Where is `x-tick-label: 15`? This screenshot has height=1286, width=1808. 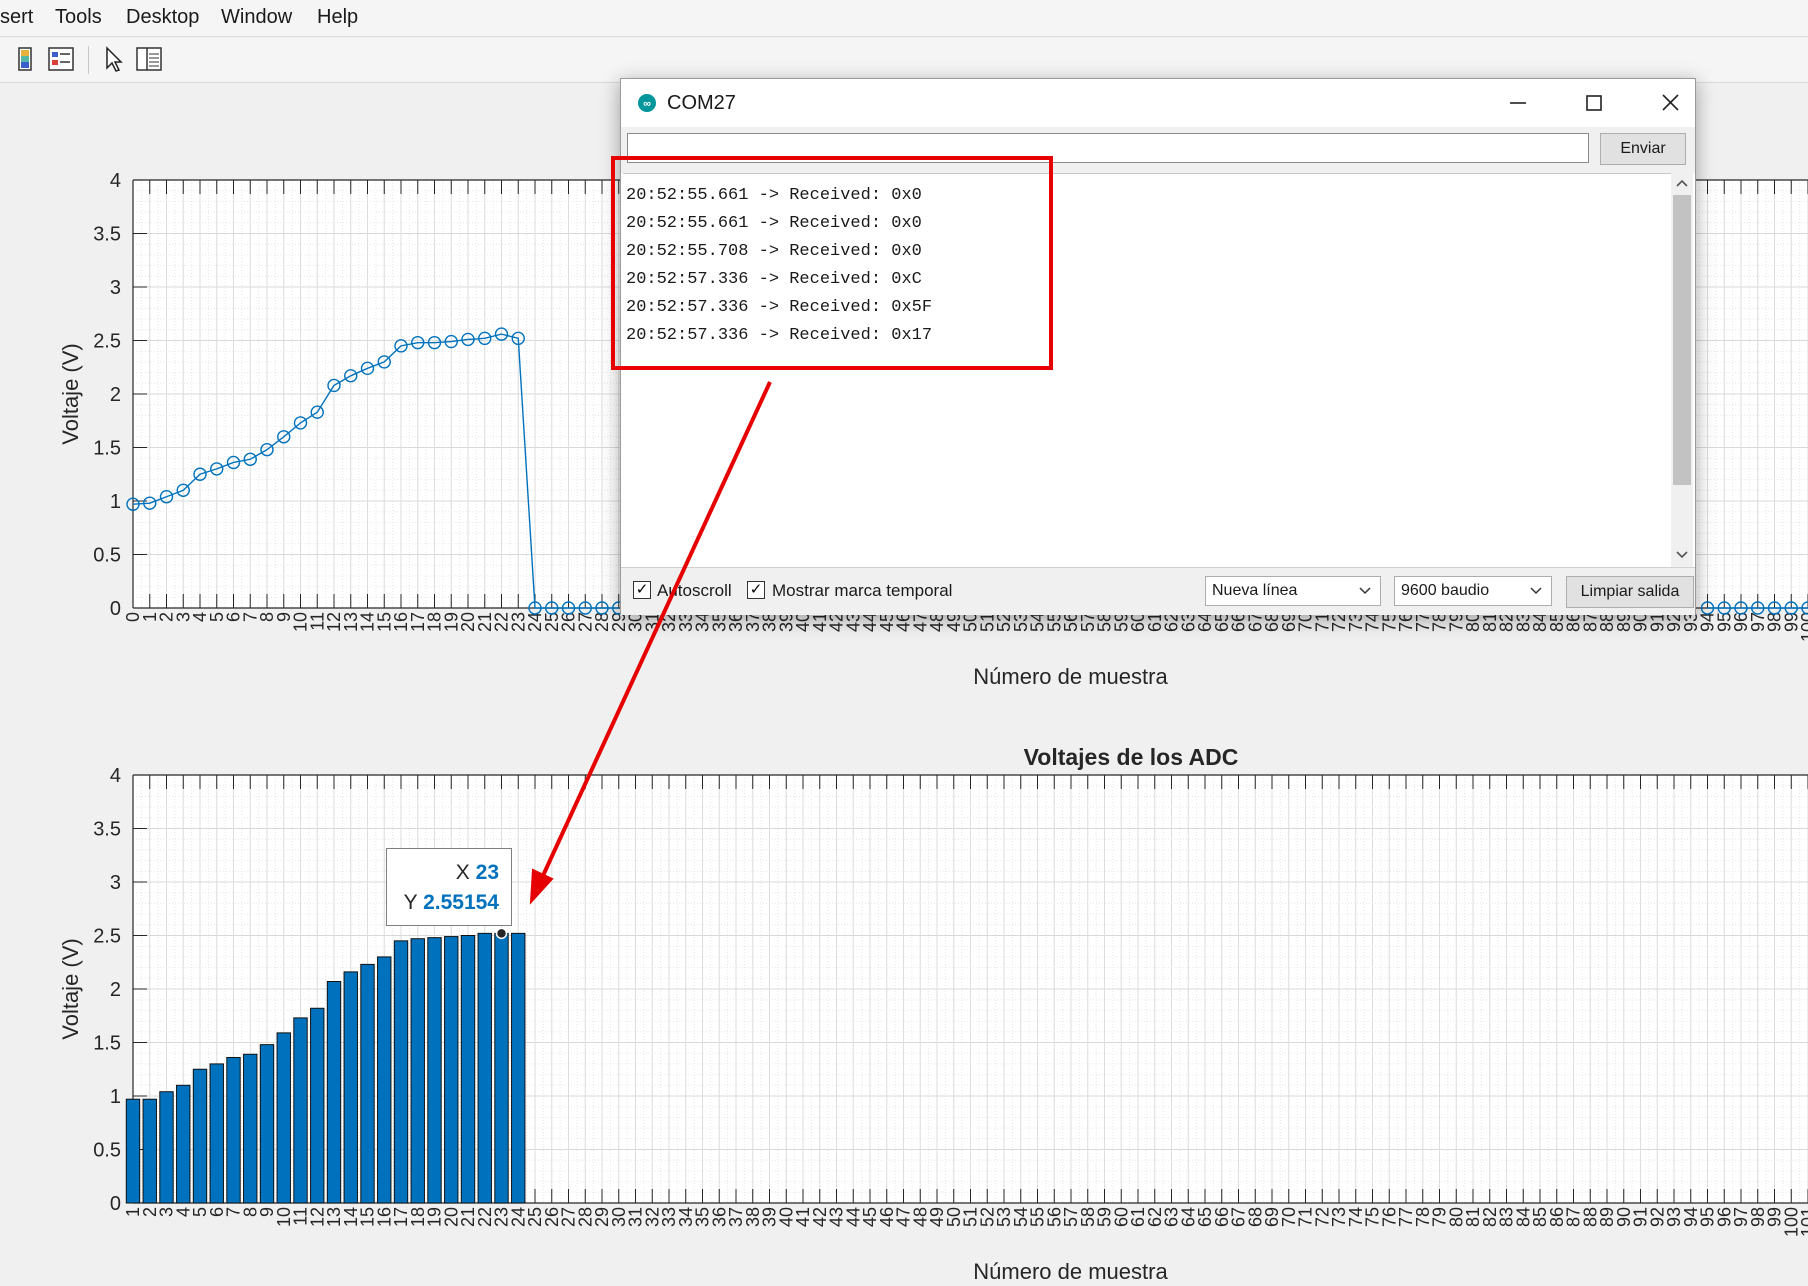
x-tick-label: 15 is located at coordinates (368, 1217).